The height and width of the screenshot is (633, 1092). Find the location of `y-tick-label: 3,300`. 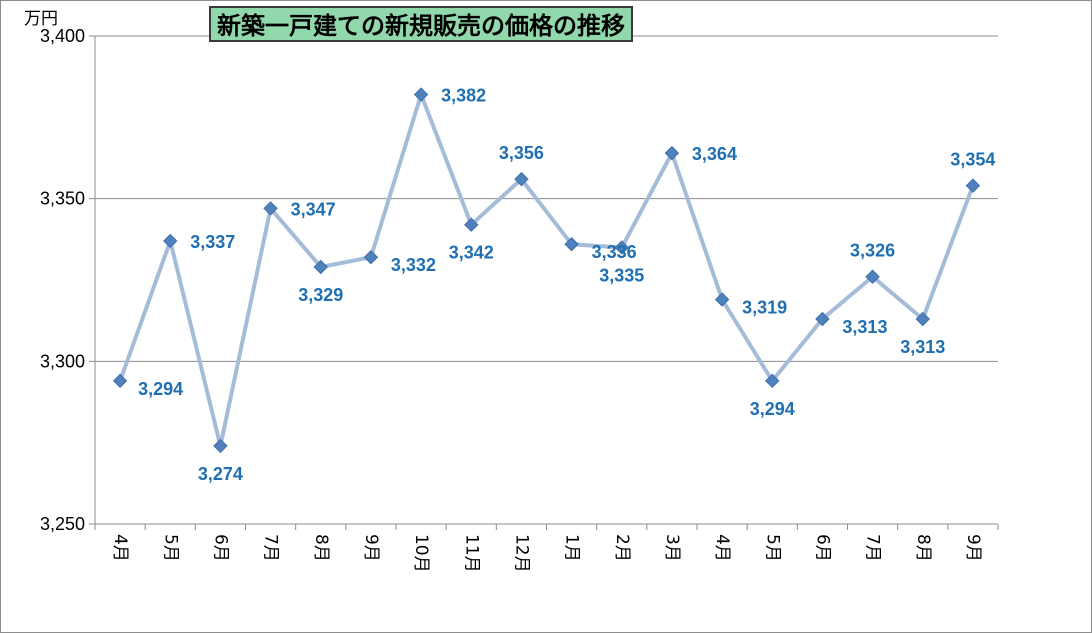

y-tick-label: 3,300 is located at coordinates (62, 361).